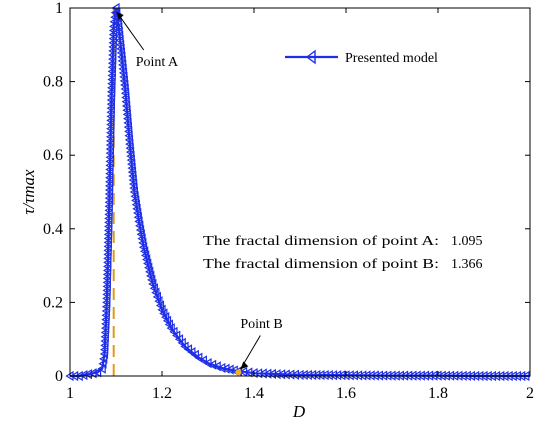 The image size is (540, 429). What do you see at coordinates (321, 241) in the screenshot?
I see `info-line-label: The fractal dimension of point A:` at bounding box center [321, 241].